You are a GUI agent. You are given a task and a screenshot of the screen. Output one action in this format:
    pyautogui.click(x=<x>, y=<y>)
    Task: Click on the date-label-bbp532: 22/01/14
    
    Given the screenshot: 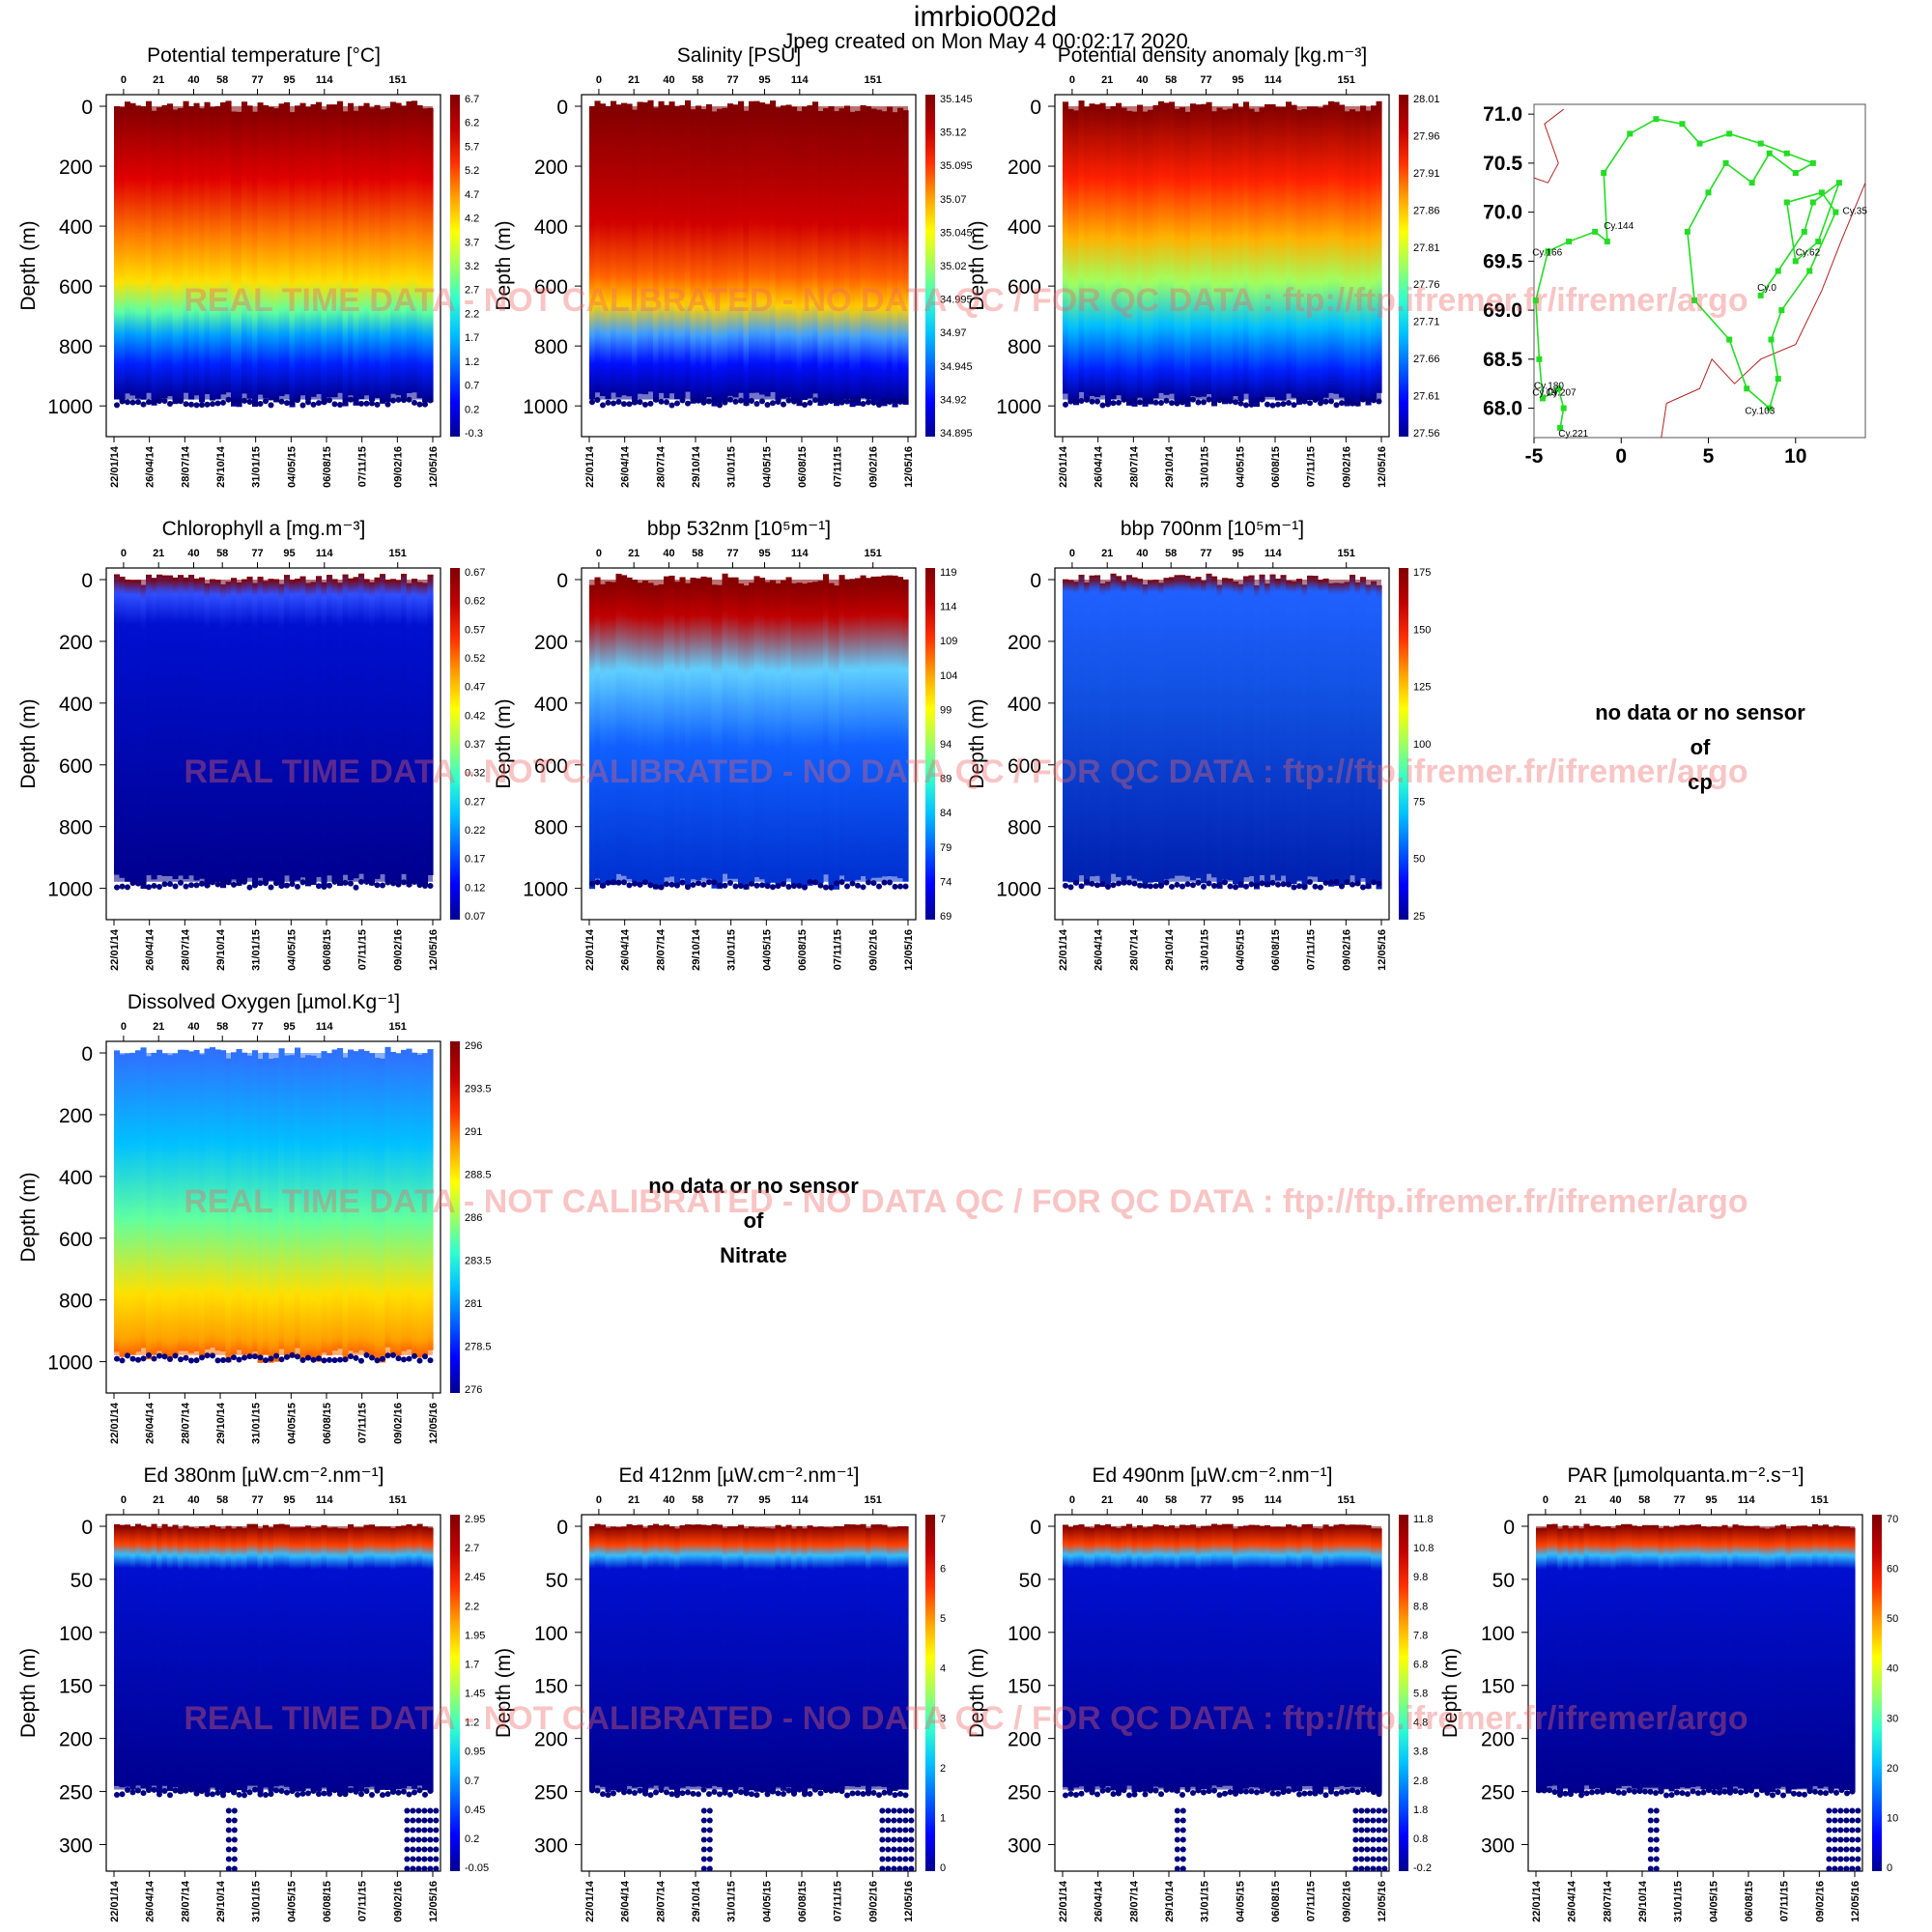 What is the action you would take?
    pyautogui.click(x=590, y=949)
    